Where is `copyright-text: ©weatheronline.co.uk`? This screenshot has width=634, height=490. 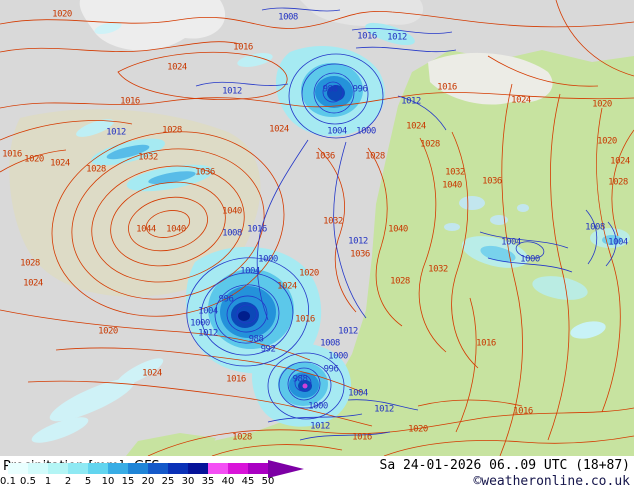
copyright-text: ©weatheronline.co.uk is located at coordinates (551, 481).